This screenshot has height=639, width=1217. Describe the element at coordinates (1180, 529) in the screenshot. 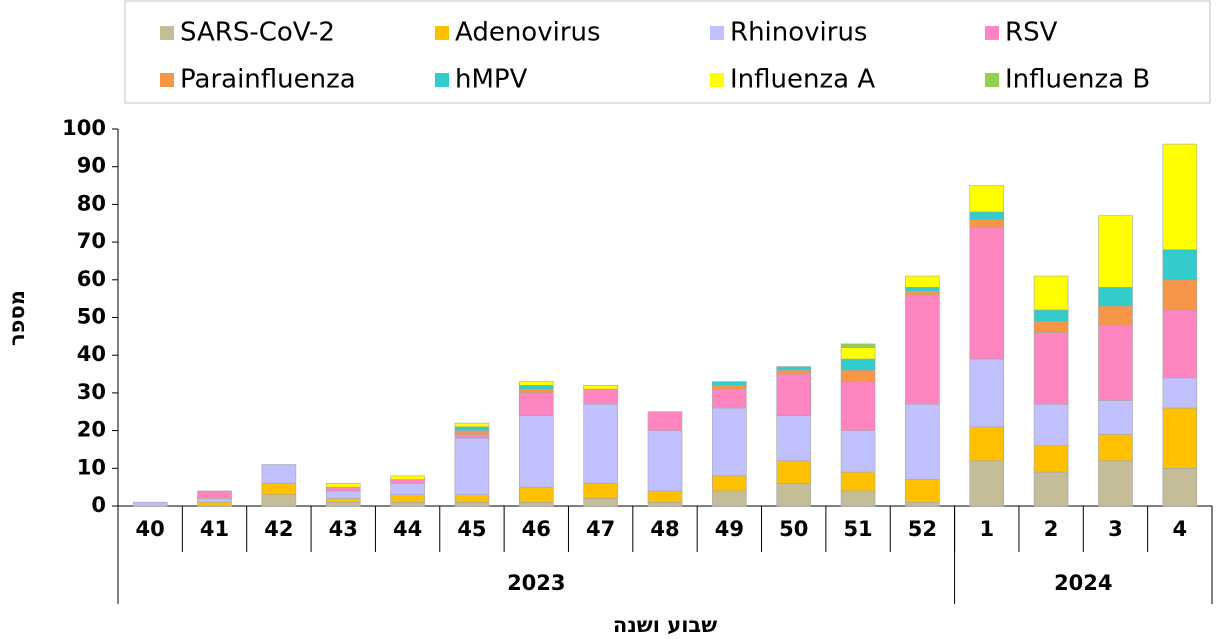

I see `x-tick-label: 4` at that location.